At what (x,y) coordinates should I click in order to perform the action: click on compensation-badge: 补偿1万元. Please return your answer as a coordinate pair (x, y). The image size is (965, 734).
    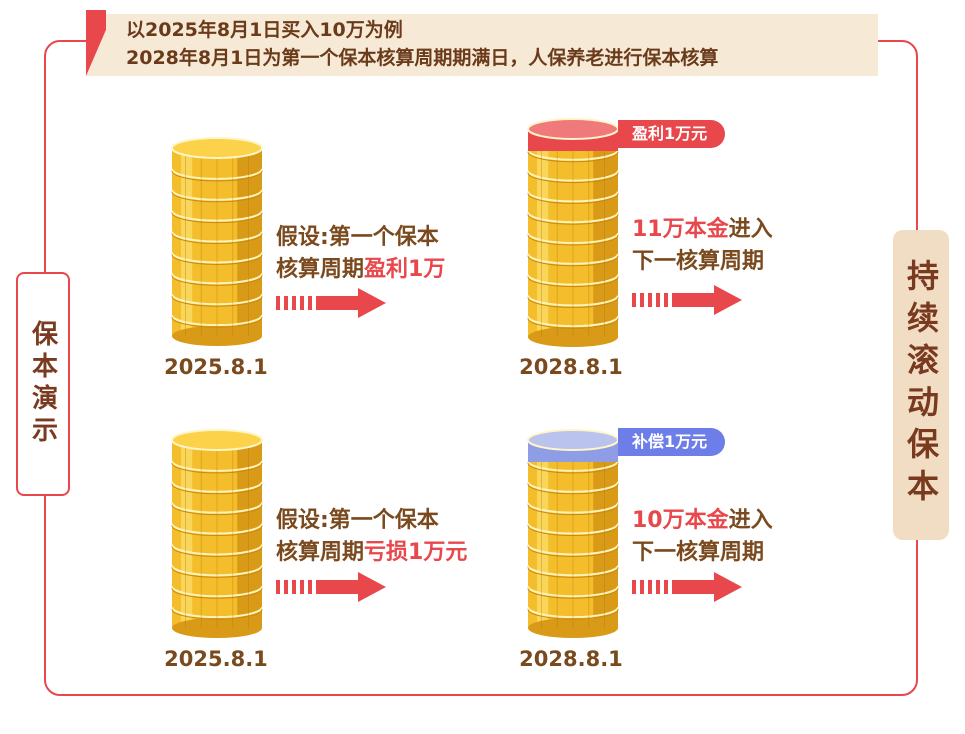
    Looking at the image, I should click on (672, 442).